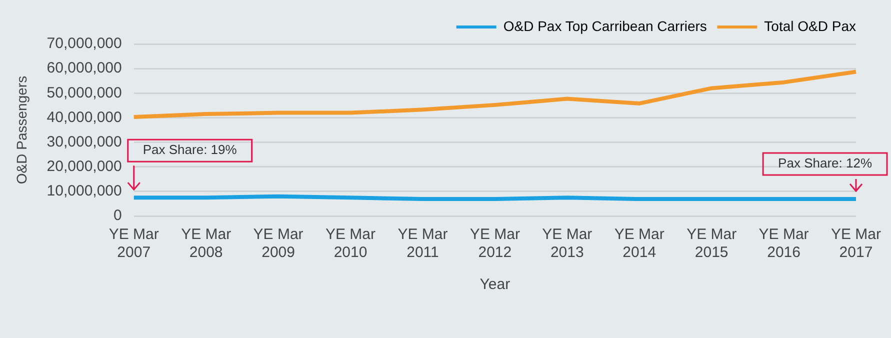 The width and height of the screenshot is (891, 338). I want to click on y-tick-label: 70,000,000, so click(84, 43).